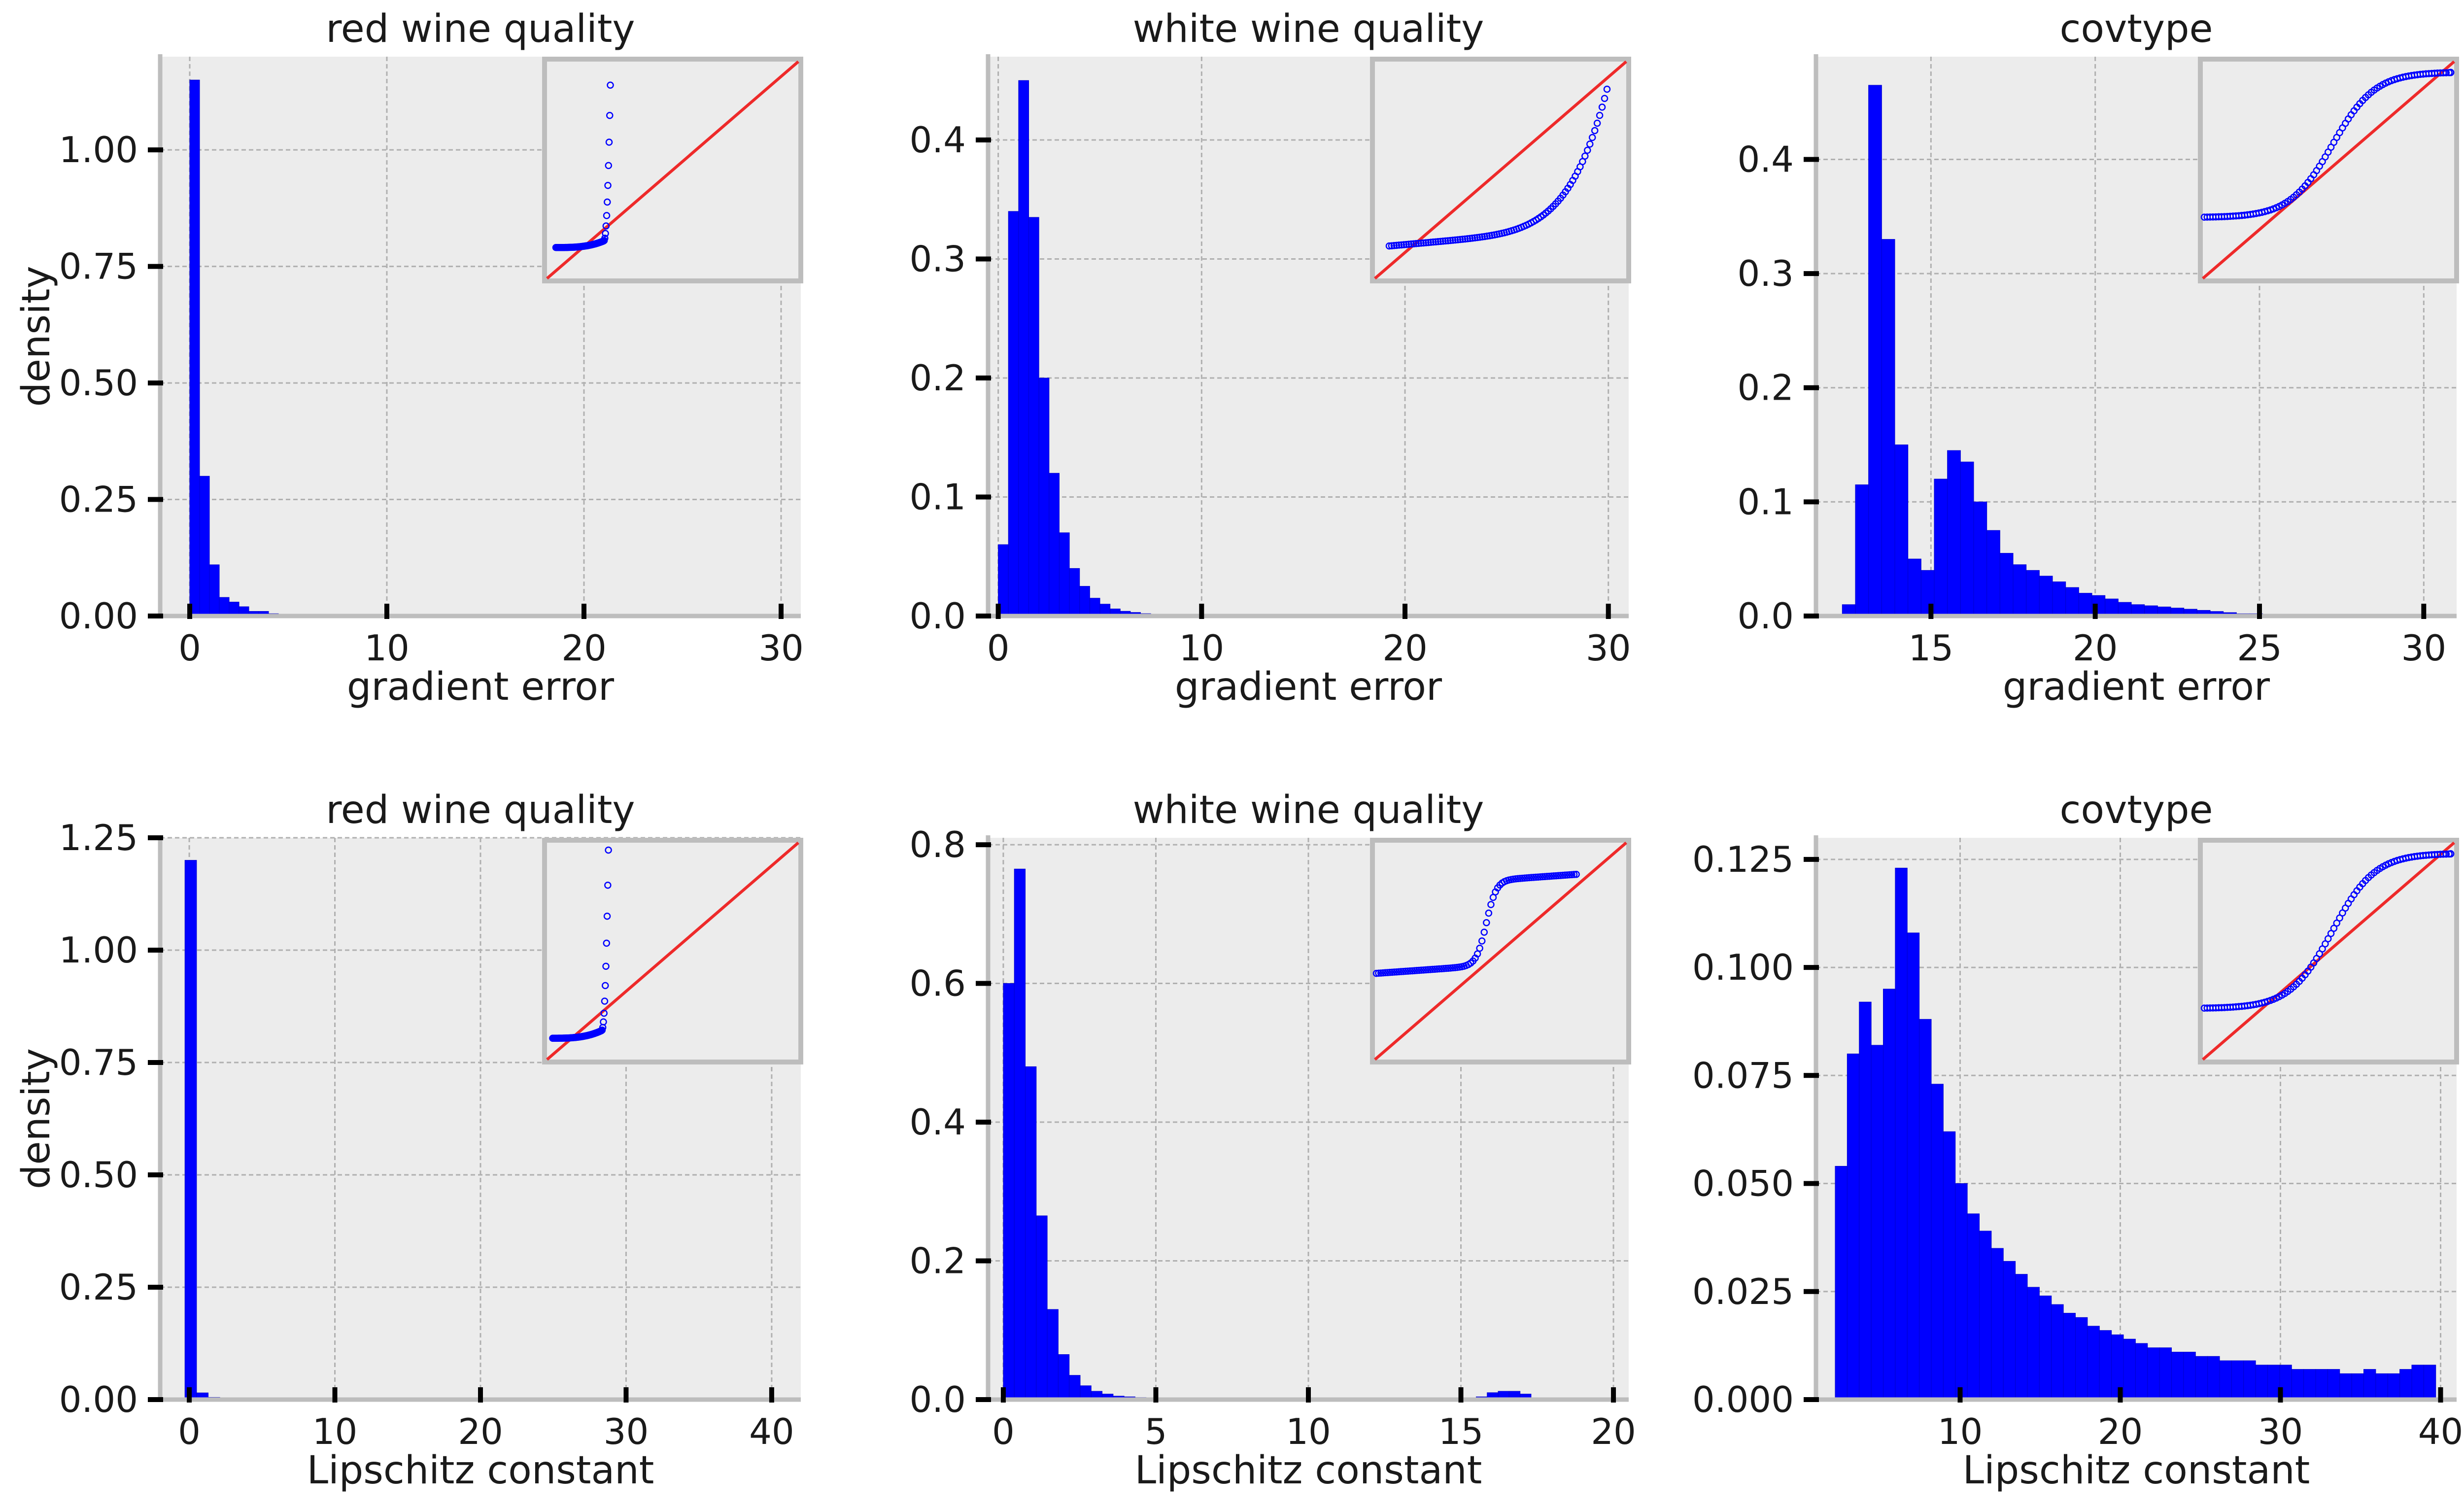  What do you see at coordinates (480, 810) in the screenshot?
I see `subplot-title: red wine quality` at bounding box center [480, 810].